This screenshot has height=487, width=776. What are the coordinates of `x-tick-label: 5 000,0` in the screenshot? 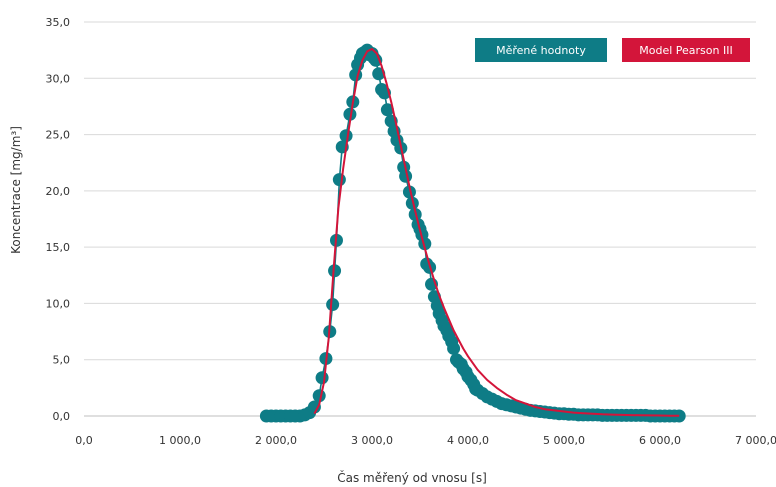 It's located at (564, 440).